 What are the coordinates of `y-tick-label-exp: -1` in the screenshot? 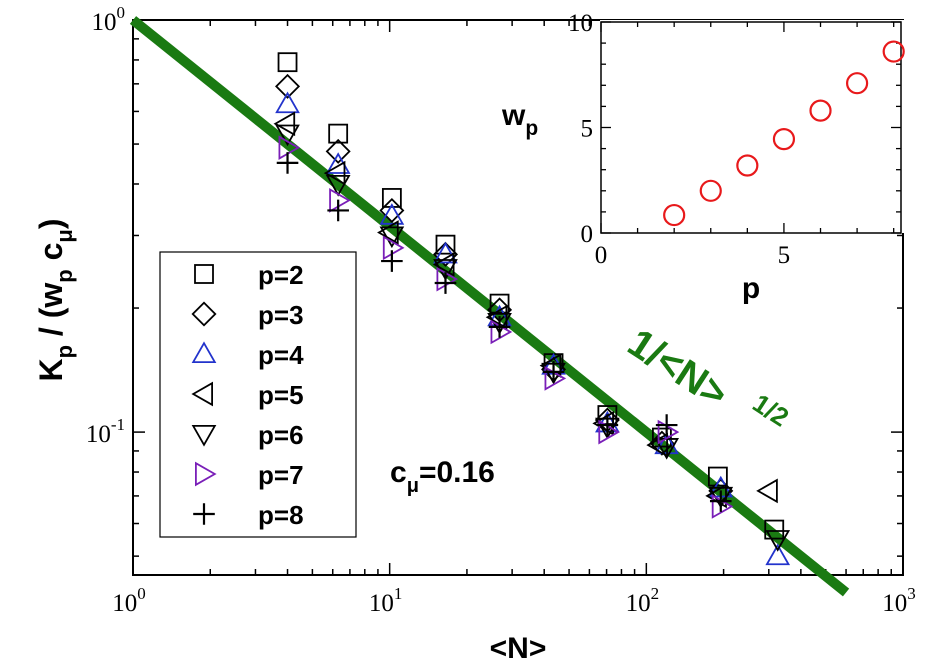 It's located at (118, 424).